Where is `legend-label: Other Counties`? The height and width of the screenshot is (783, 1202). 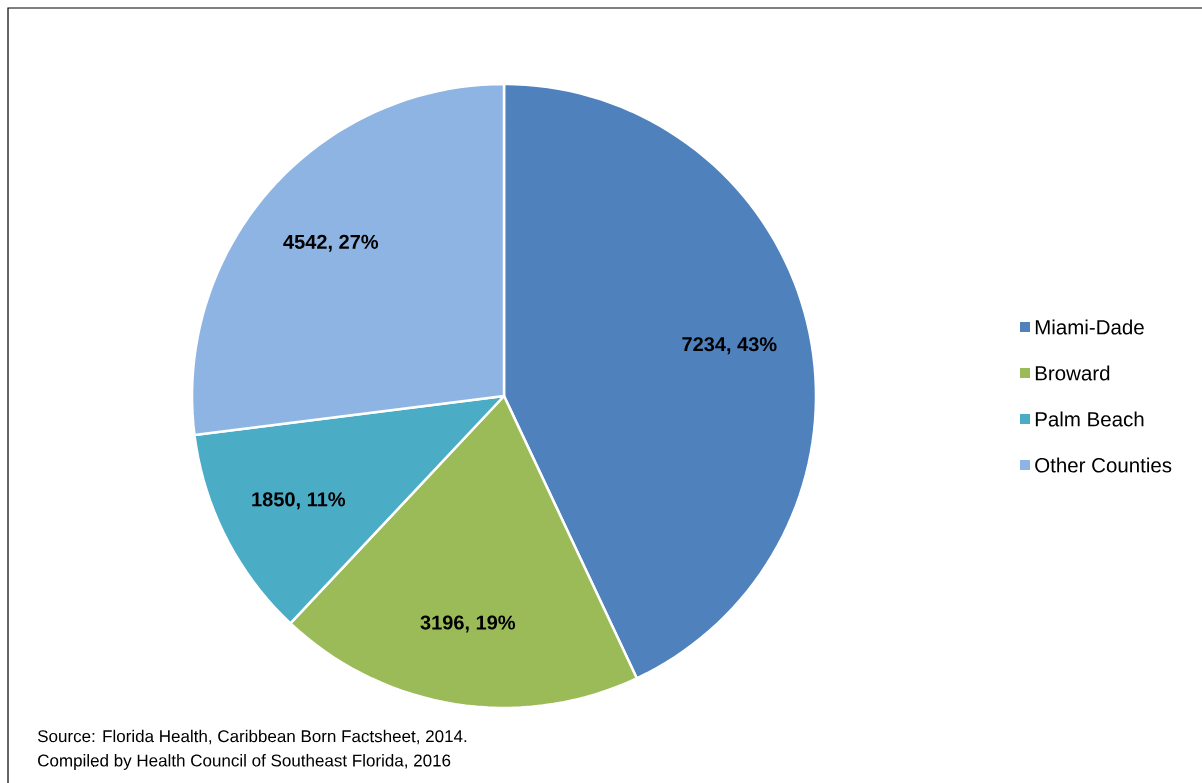
legend-label: Other Counties is located at coordinates (1103, 465).